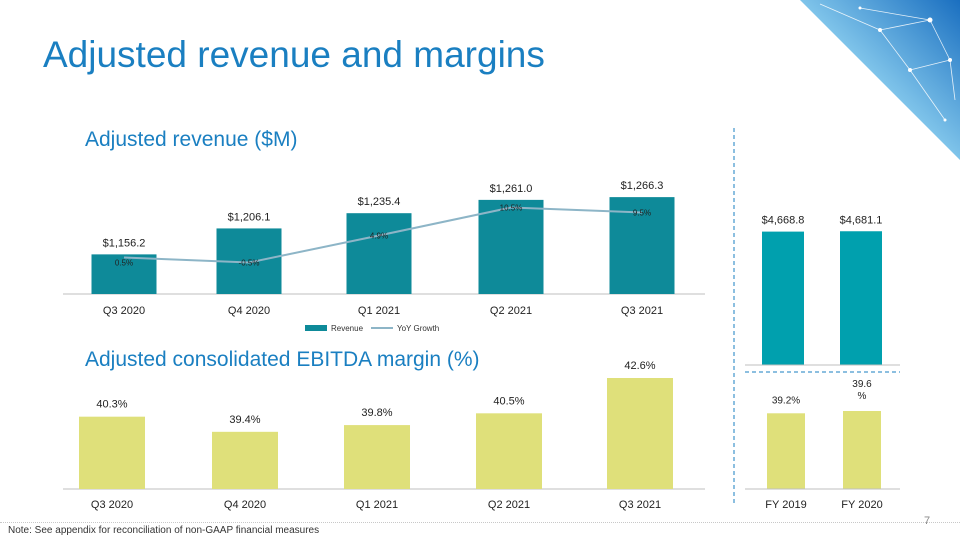  What do you see at coordinates (124, 262) in the screenshot?
I see `growth-data-label: 0.5%` at bounding box center [124, 262].